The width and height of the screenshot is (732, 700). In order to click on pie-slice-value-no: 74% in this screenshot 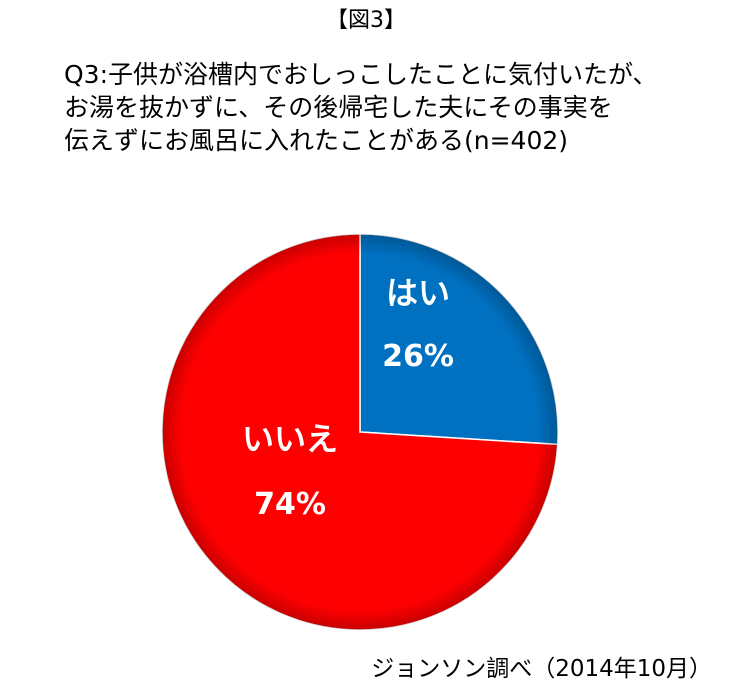, I will do `click(290, 504)`.